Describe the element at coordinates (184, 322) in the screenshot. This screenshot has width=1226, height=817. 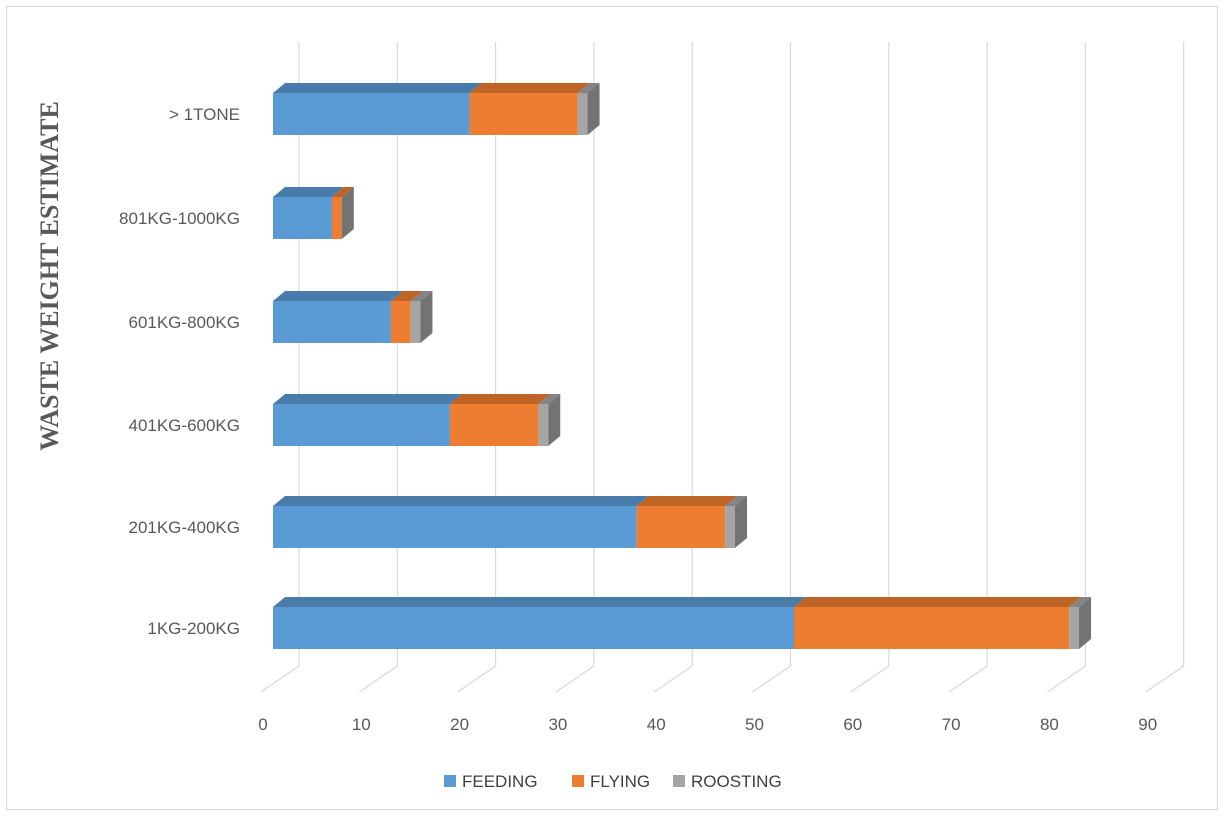
I see `category-label: 601KG-800KG` at that location.